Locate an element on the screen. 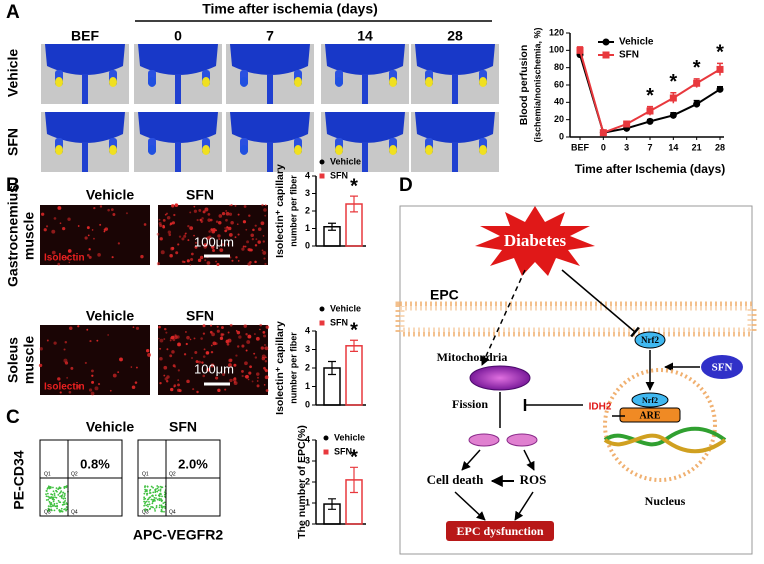  y-axis-label: number per fiber is located at coordinates (293, 211).